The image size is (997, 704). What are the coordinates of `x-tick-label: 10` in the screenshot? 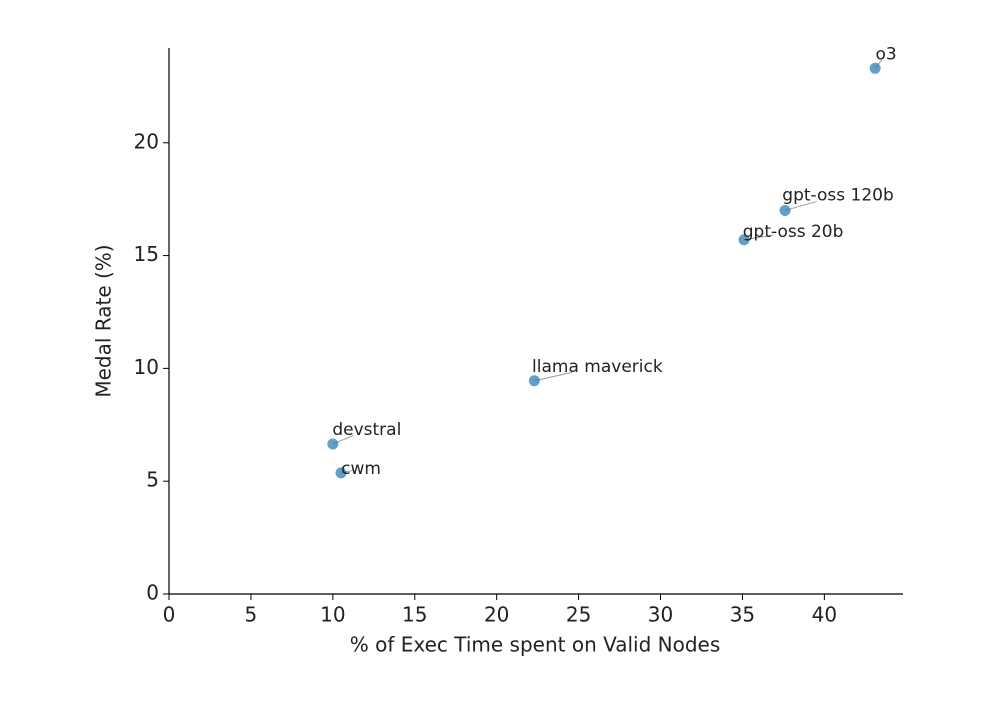 It's located at (332, 615).